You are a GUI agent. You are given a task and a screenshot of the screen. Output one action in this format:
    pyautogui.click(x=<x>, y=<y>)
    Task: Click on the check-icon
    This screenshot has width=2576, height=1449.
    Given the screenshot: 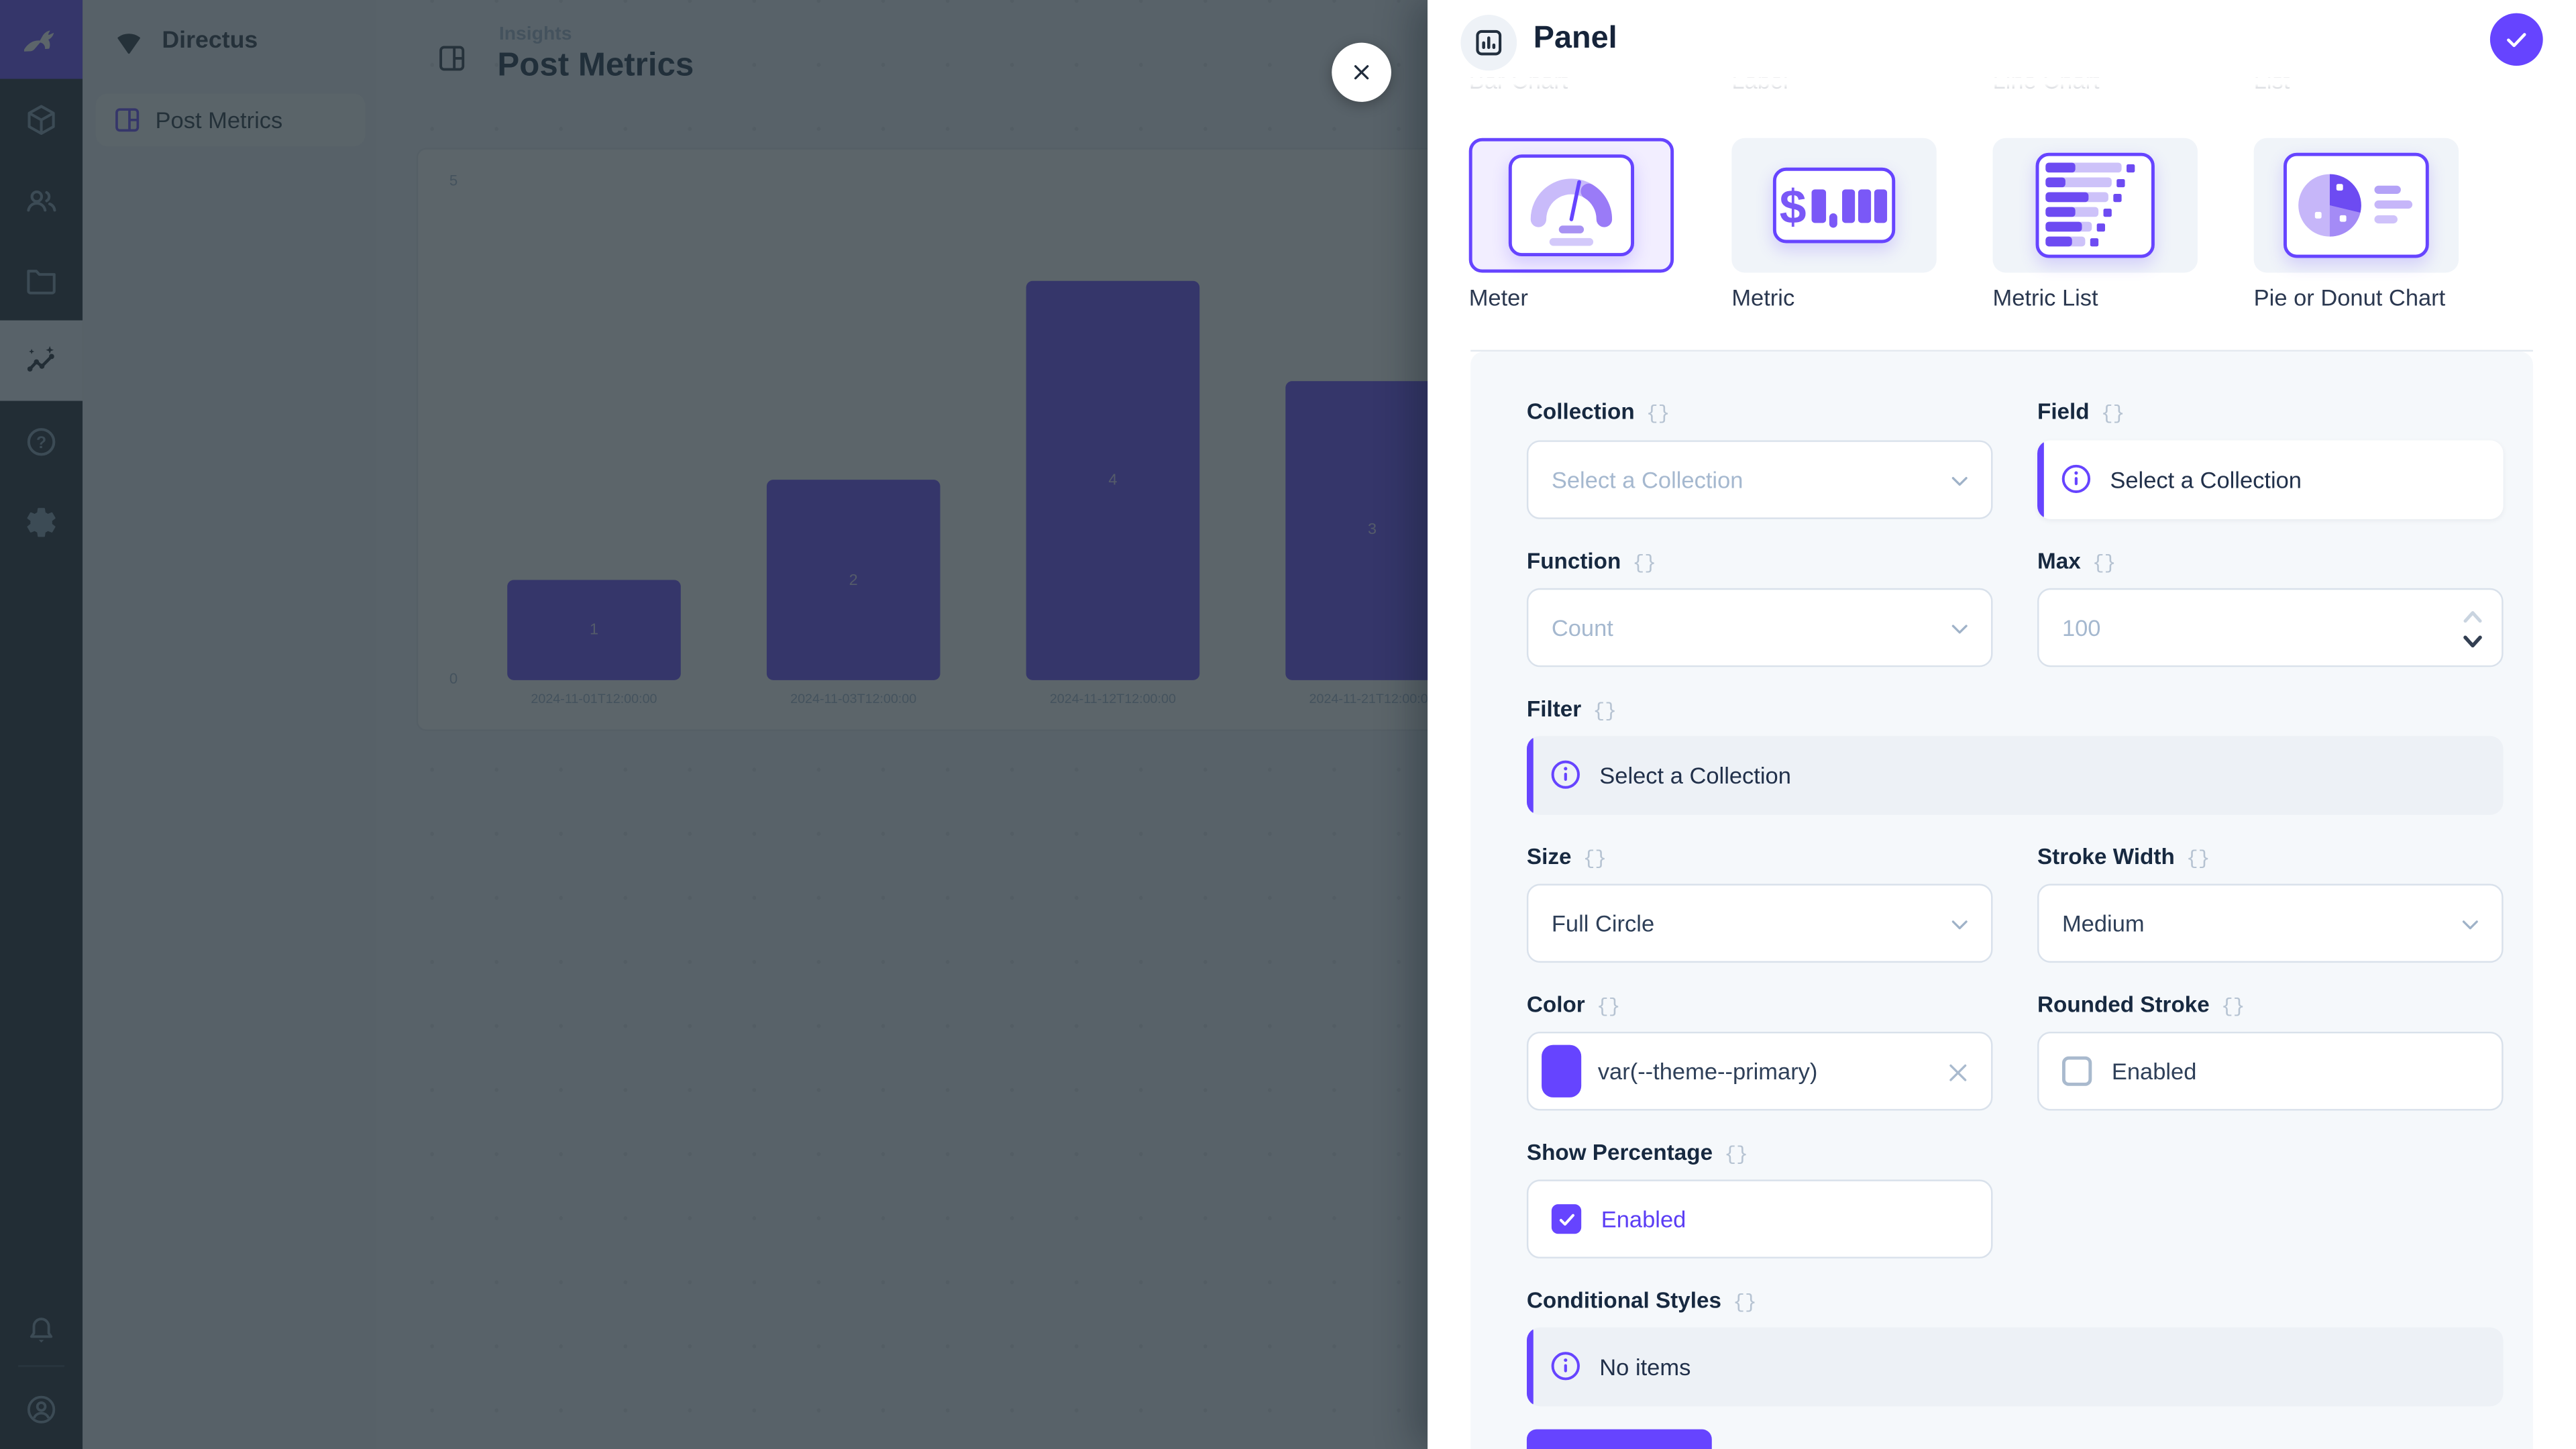 What is the action you would take?
    pyautogui.click(x=2516, y=39)
    